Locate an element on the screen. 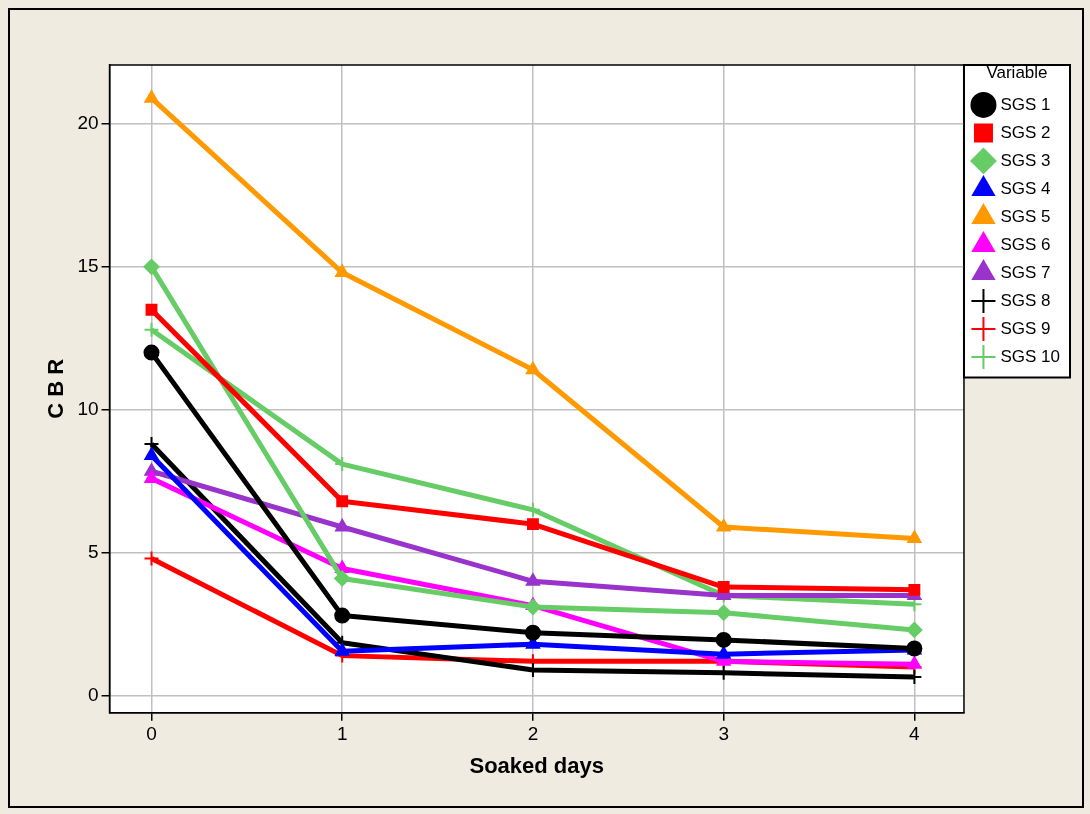 The width and height of the screenshot is (1090, 814). legend-label: SGS 7 is located at coordinates (1025, 272).